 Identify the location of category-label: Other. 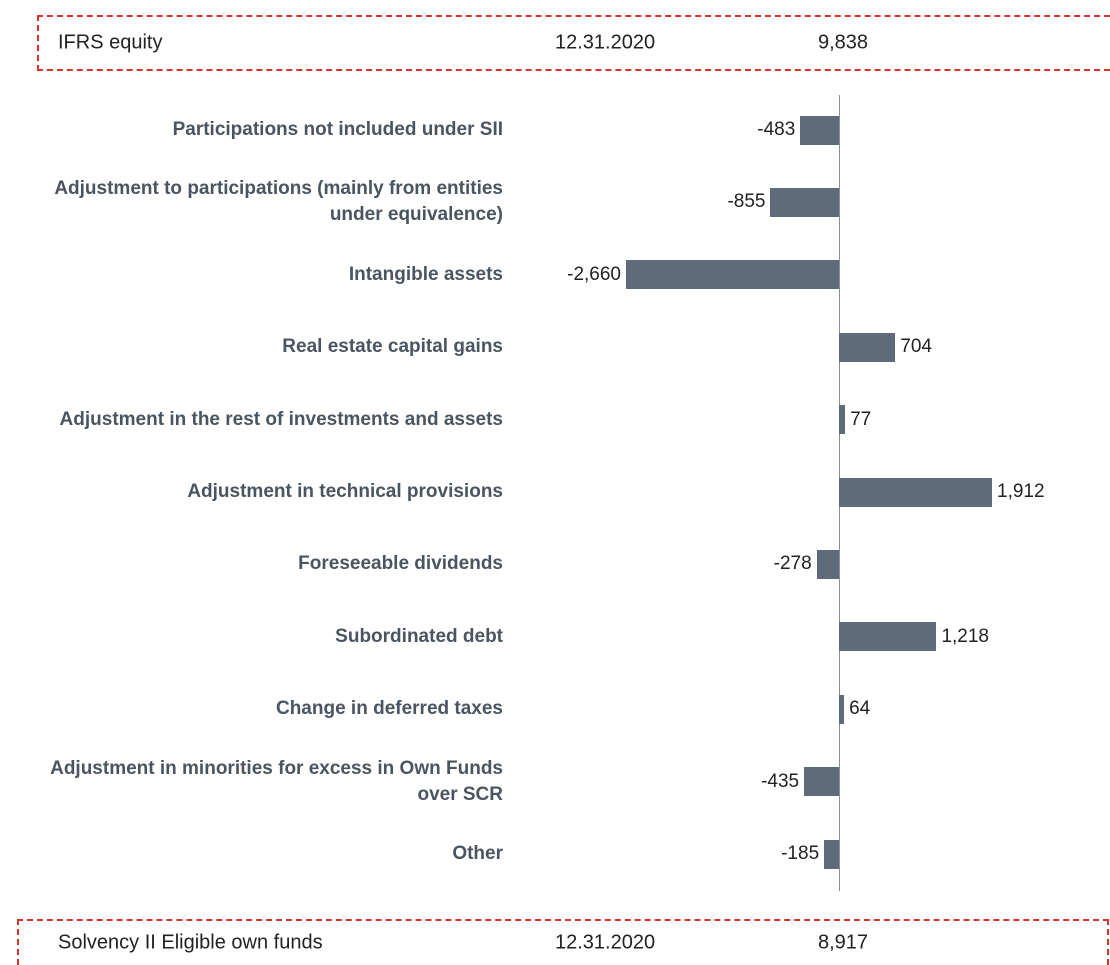
(477, 853).